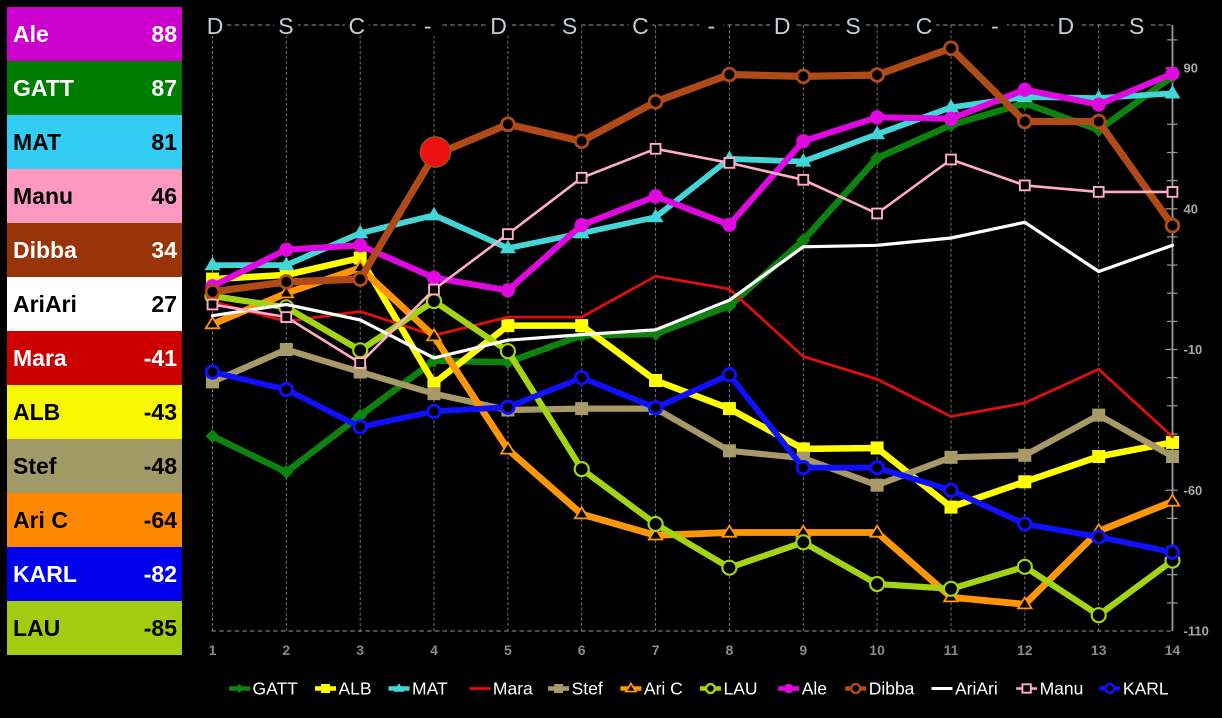  I want to click on svg-text: Dibba, so click(892, 689).